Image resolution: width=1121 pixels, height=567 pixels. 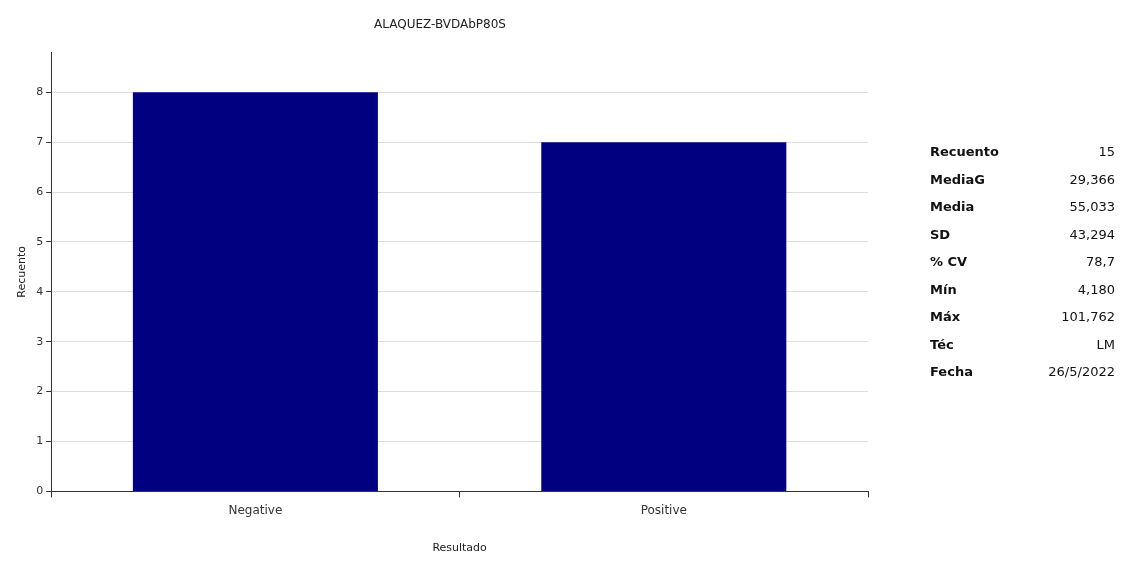 I want to click on text: % CV, so click(x=949, y=262).